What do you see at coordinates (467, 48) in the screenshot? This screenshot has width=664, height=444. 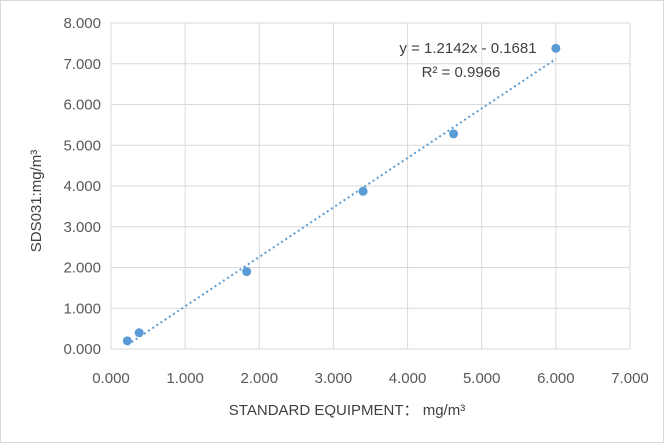 I see `trendline-equation: y = 1.2142x - 0.1681` at bounding box center [467, 48].